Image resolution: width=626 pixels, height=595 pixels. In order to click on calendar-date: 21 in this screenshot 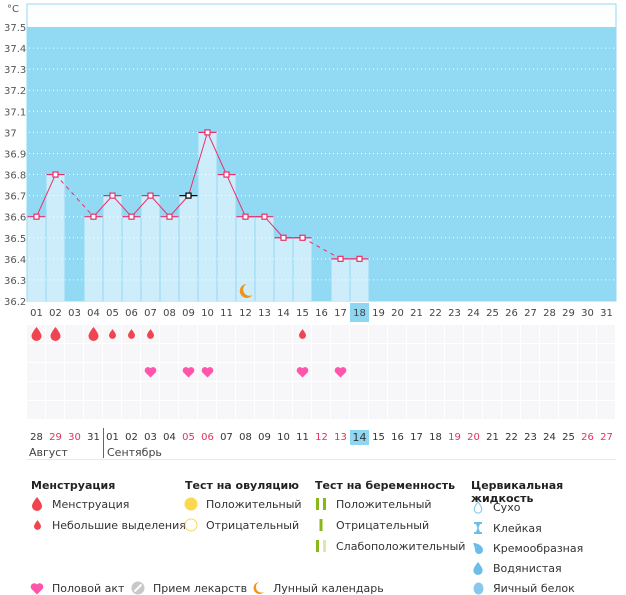, I will do `click(492, 437)`.